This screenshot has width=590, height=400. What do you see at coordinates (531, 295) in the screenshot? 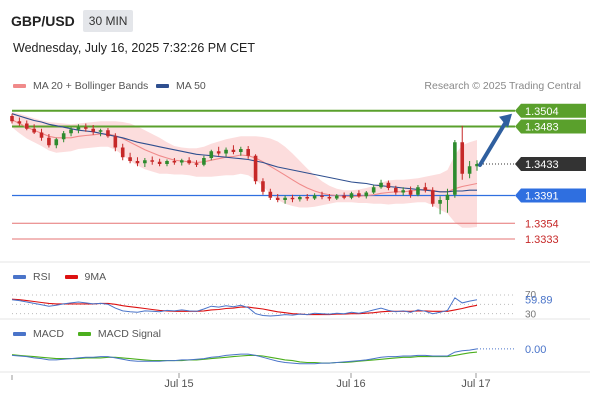
I see `rsi-tick-label: 70` at bounding box center [531, 295].